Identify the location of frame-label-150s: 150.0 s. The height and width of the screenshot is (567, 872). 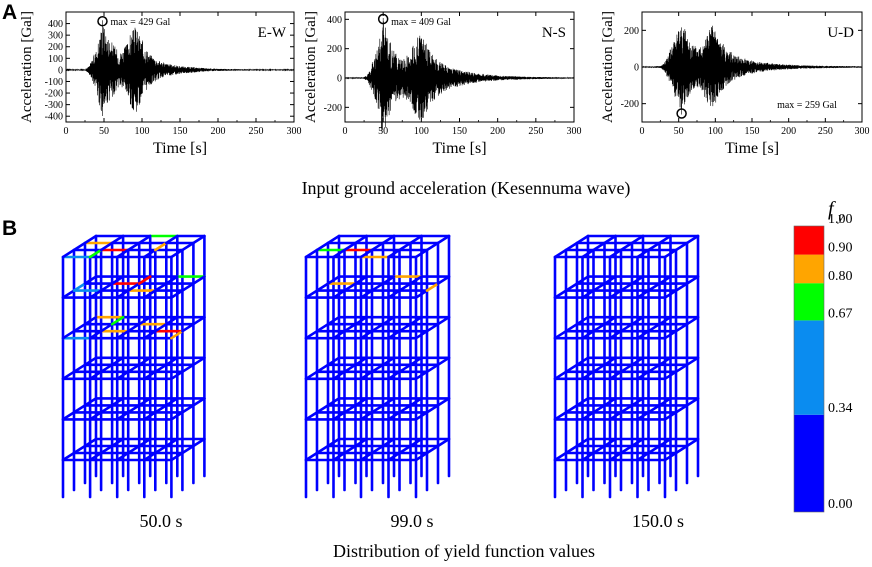
(658, 521).